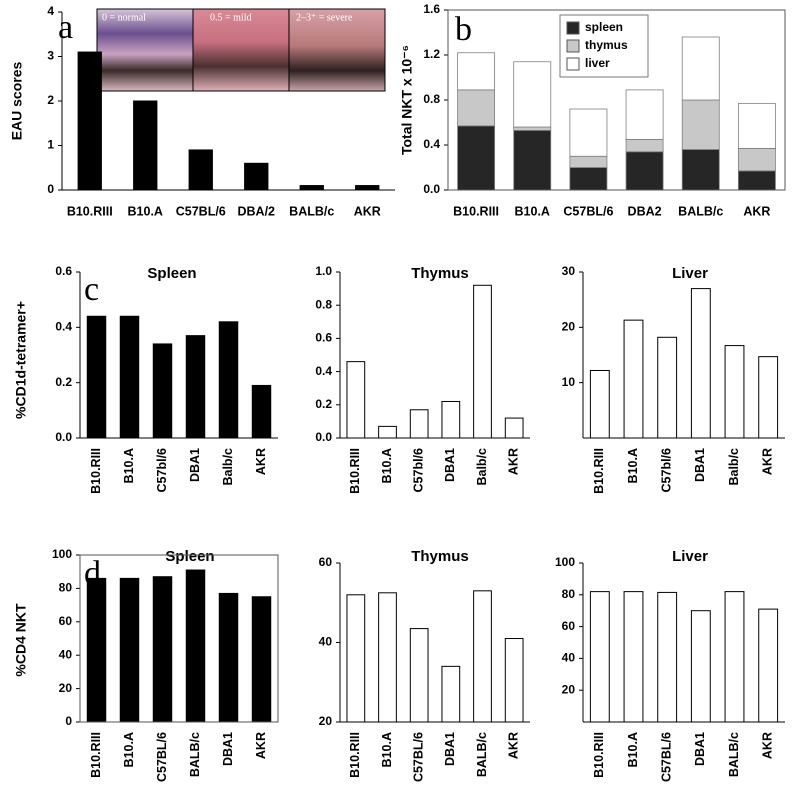  I want to click on y-tick-label: 0.4, so click(323, 371).